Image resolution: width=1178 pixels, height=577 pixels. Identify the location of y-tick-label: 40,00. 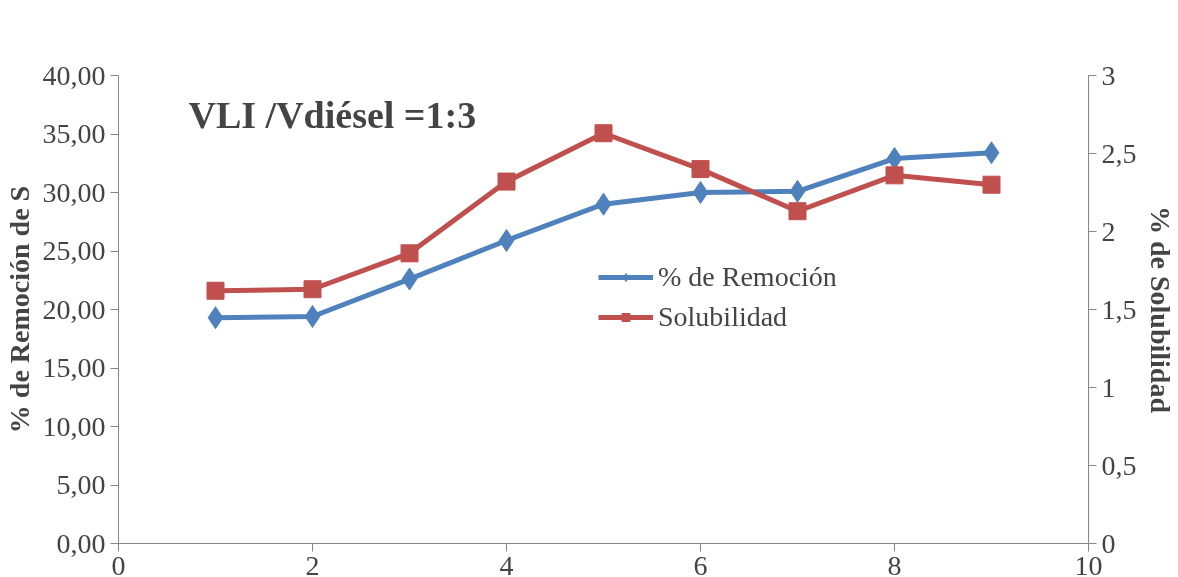
(74, 75).